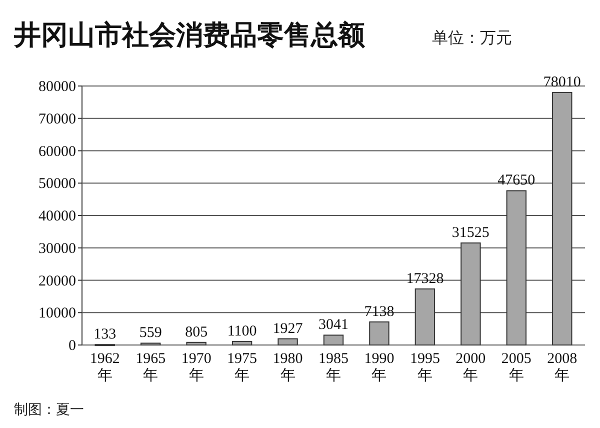  What do you see at coordinates (196, 367) in the screenshot?
I see `x-tick-label: 1970 年` at bounding box center [196, 367].